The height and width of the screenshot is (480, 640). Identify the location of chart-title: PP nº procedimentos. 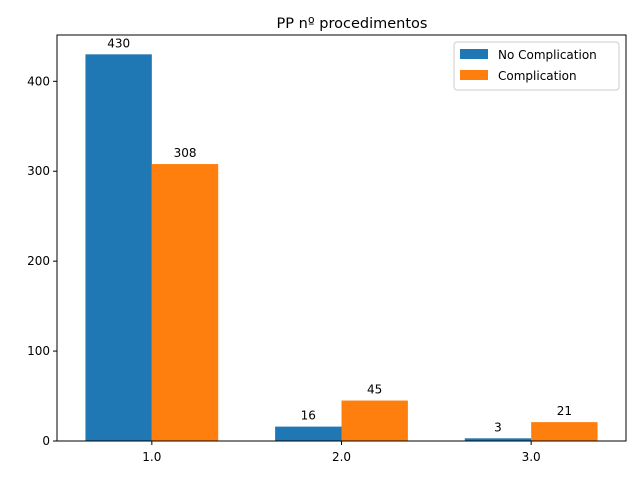
(352, 24).